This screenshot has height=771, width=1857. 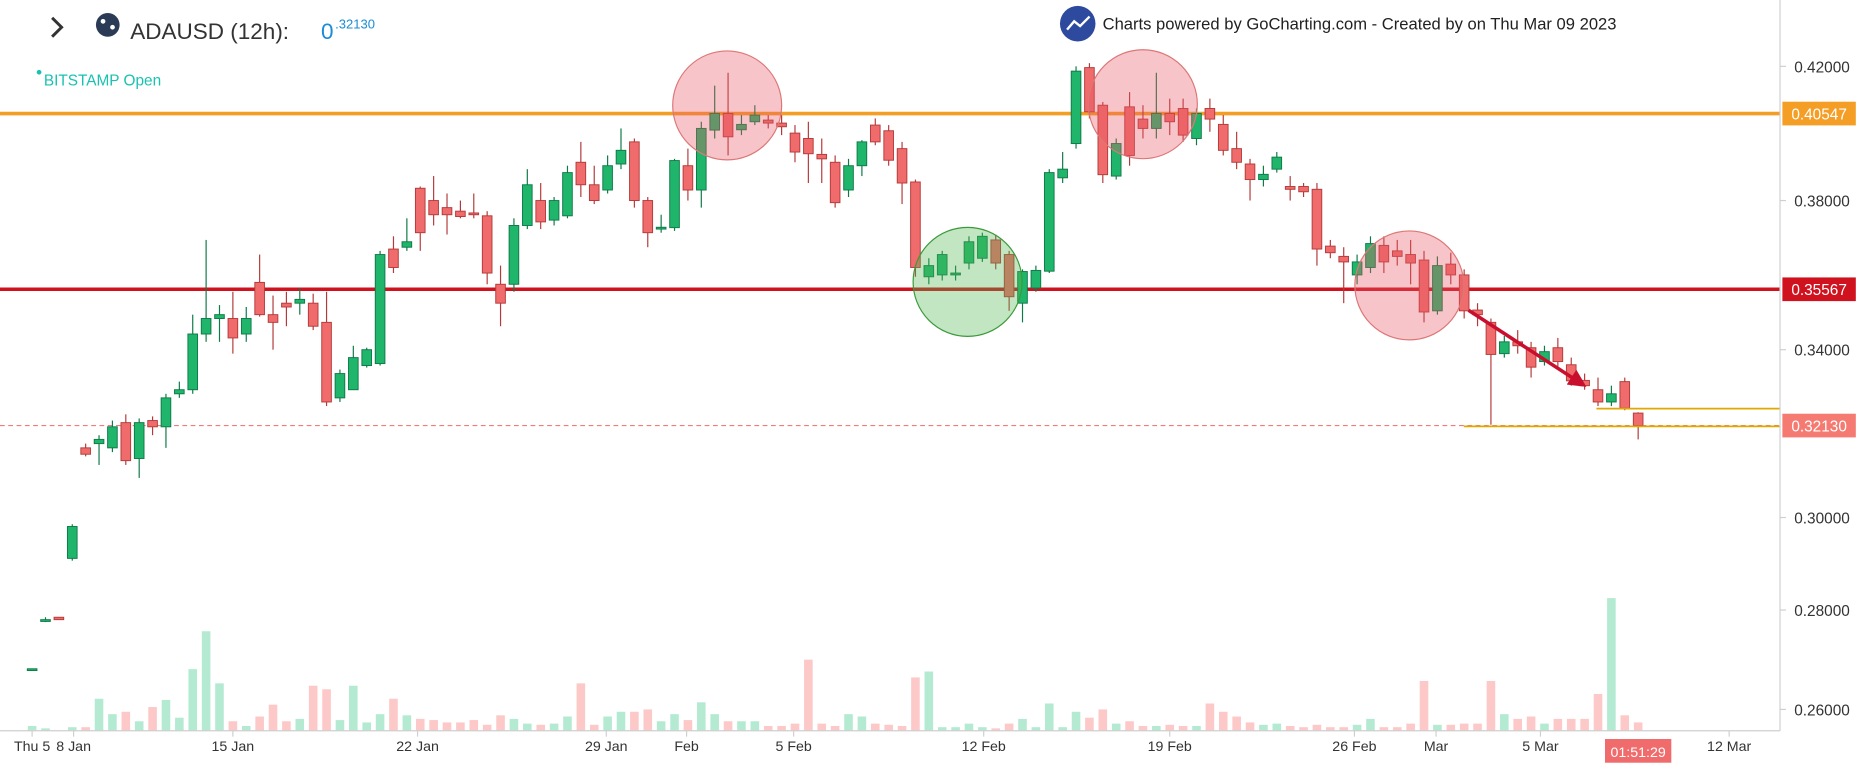 What do you see at coordinates (233, 747) in the screenshot?
I see `x-tick-label: 15 Jan` at bounding box center [233, 747].